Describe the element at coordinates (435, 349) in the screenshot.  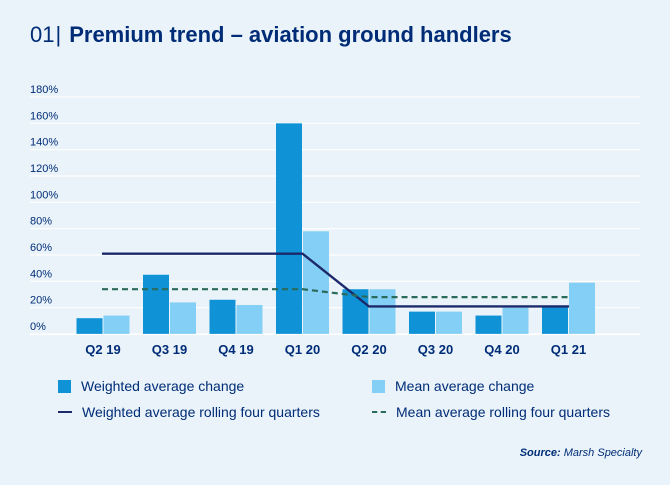
I see `x-tick-label: Q3 20` at that location.